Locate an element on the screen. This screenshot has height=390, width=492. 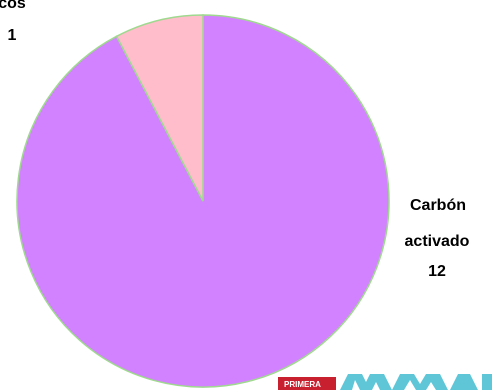
slice-label-tricos-value: 1 is located at coordinates (12, 35).